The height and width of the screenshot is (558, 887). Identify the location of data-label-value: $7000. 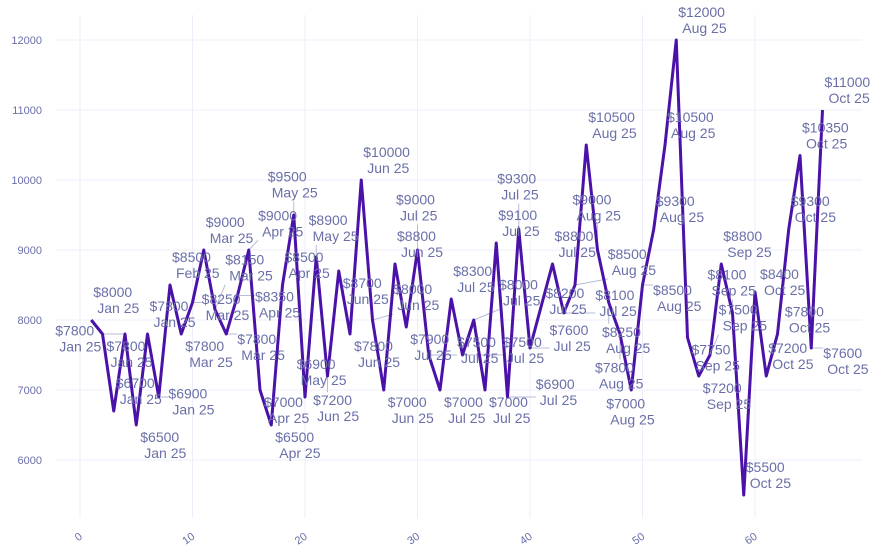
(508, 402).